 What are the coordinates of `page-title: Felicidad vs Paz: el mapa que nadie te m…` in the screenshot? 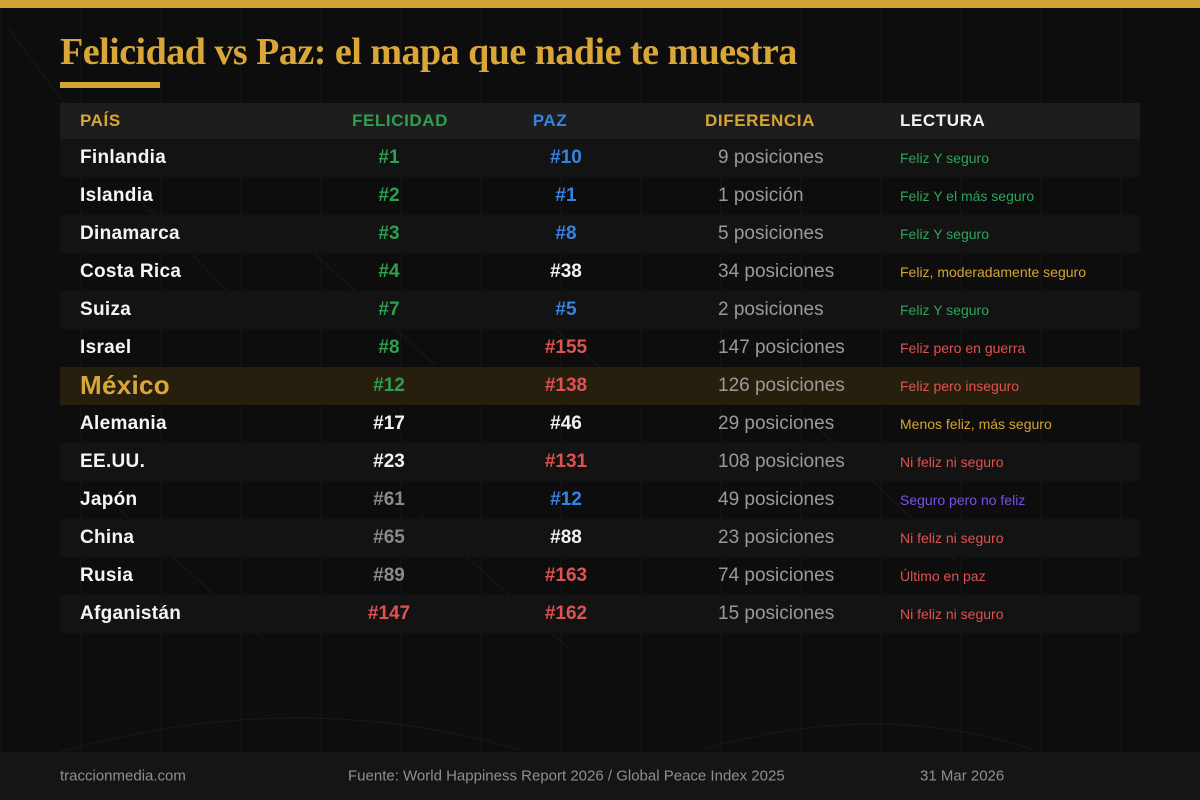 It's located at (428, 52).